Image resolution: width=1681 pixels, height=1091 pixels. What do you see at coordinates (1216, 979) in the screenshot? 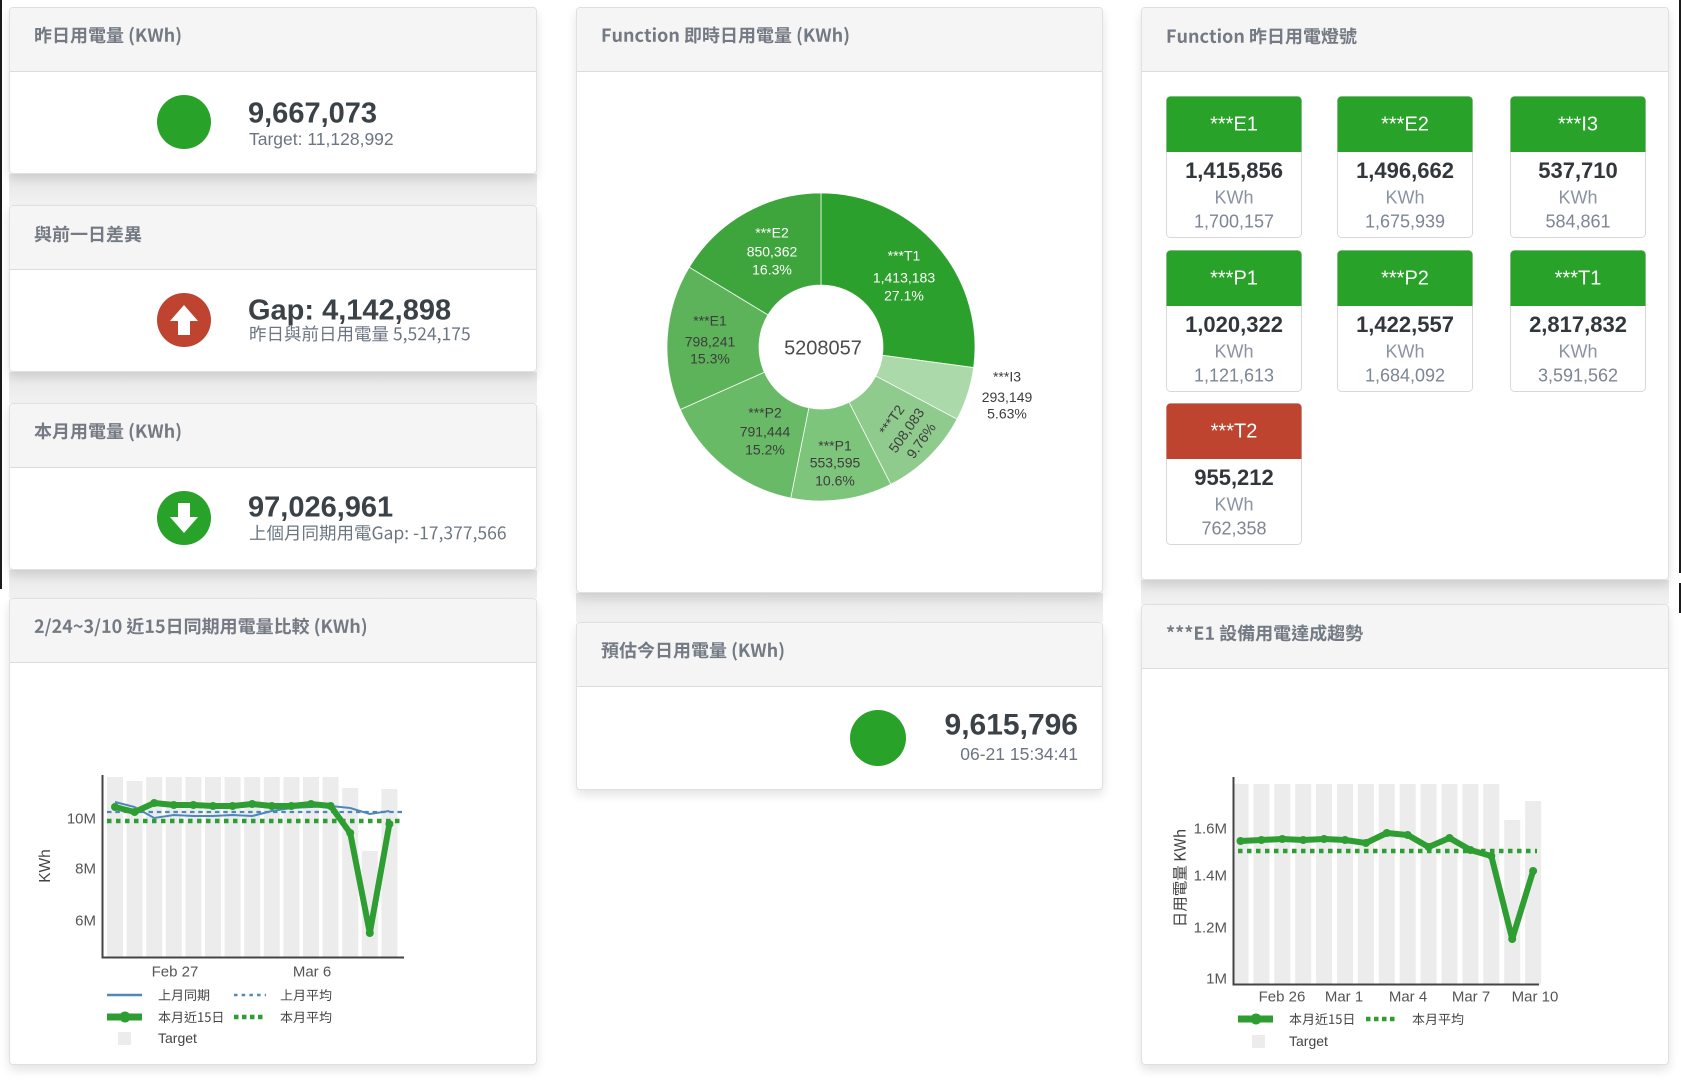
I see `svg-text: 1M` at bounding box center [1216, 979].